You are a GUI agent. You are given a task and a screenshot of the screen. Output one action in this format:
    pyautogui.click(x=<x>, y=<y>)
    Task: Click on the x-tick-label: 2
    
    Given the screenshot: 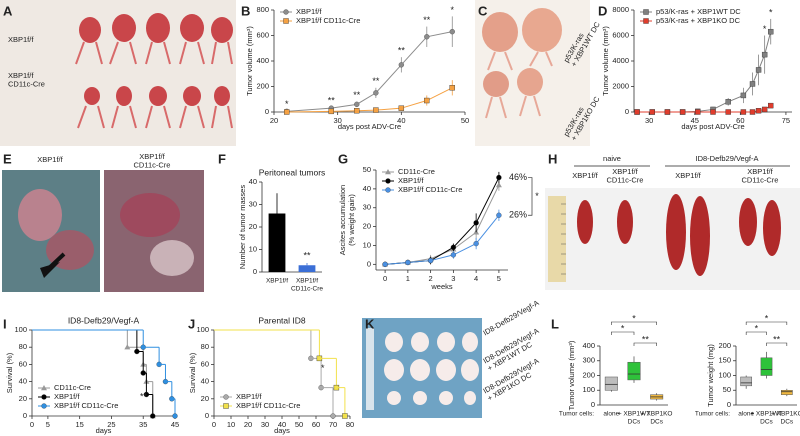 What is the action you would take?
    pyautogui.click(x=431, y=278)
    